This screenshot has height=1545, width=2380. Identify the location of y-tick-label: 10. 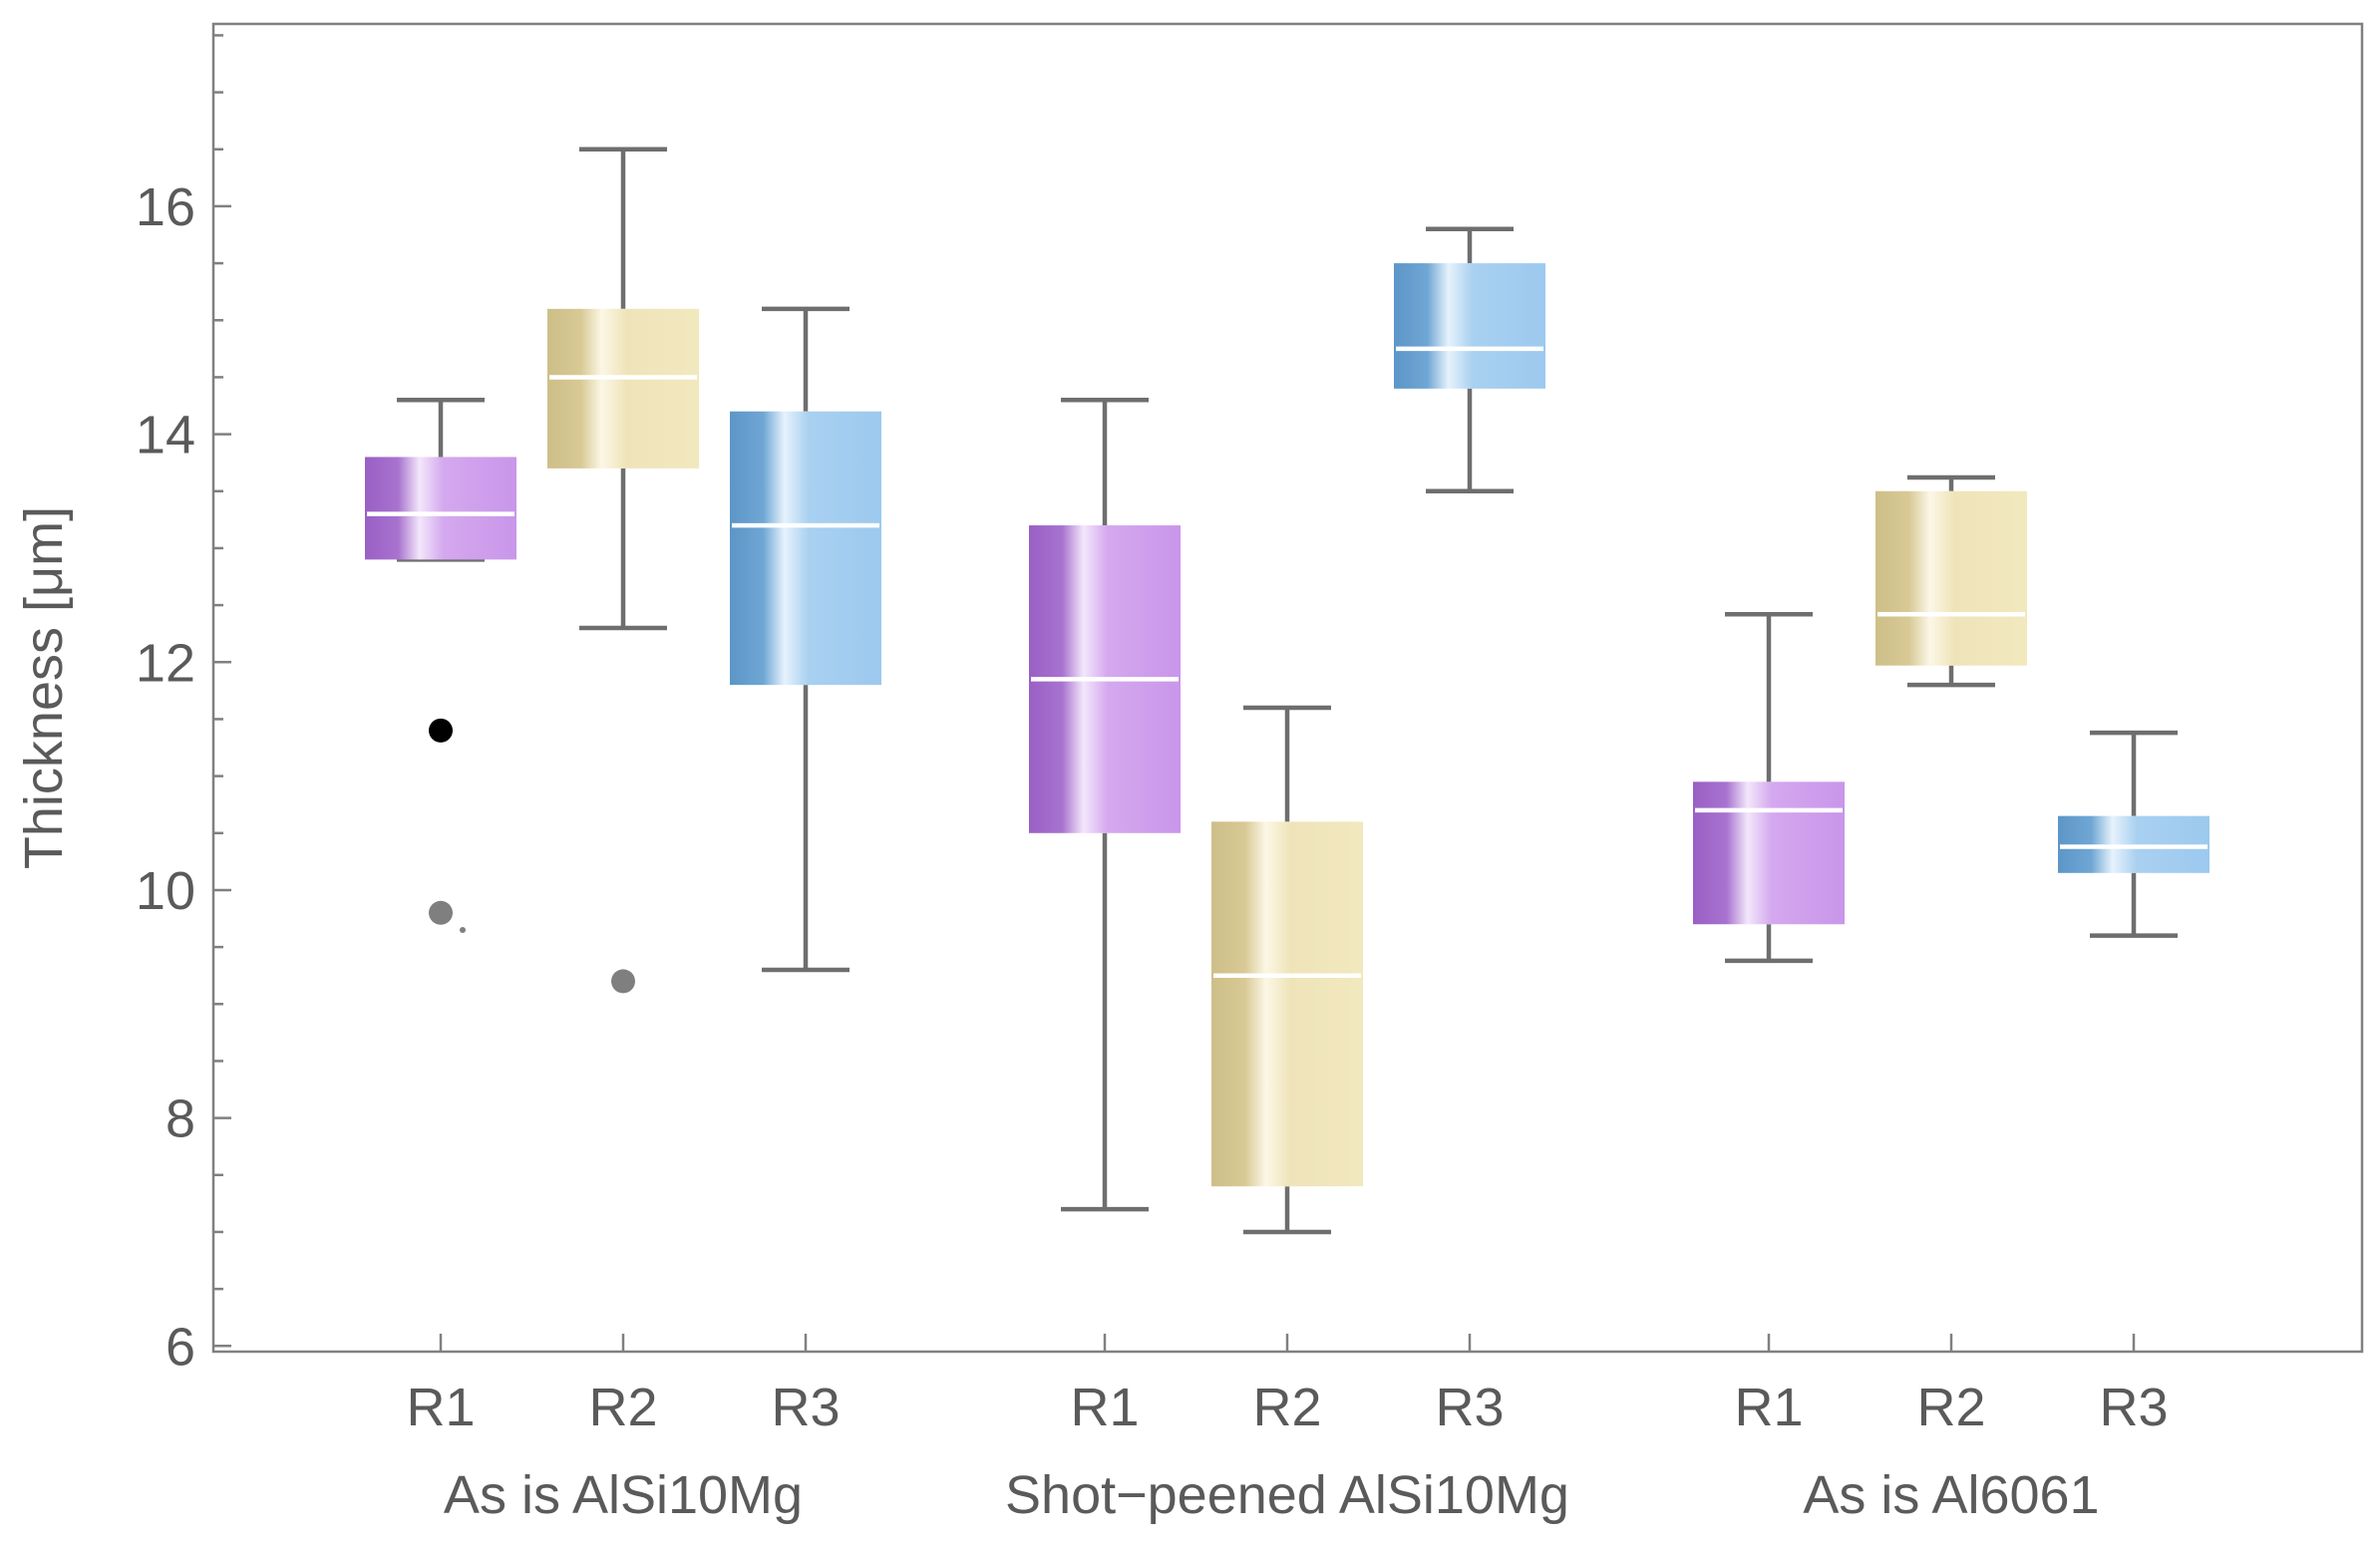
(165, 891).